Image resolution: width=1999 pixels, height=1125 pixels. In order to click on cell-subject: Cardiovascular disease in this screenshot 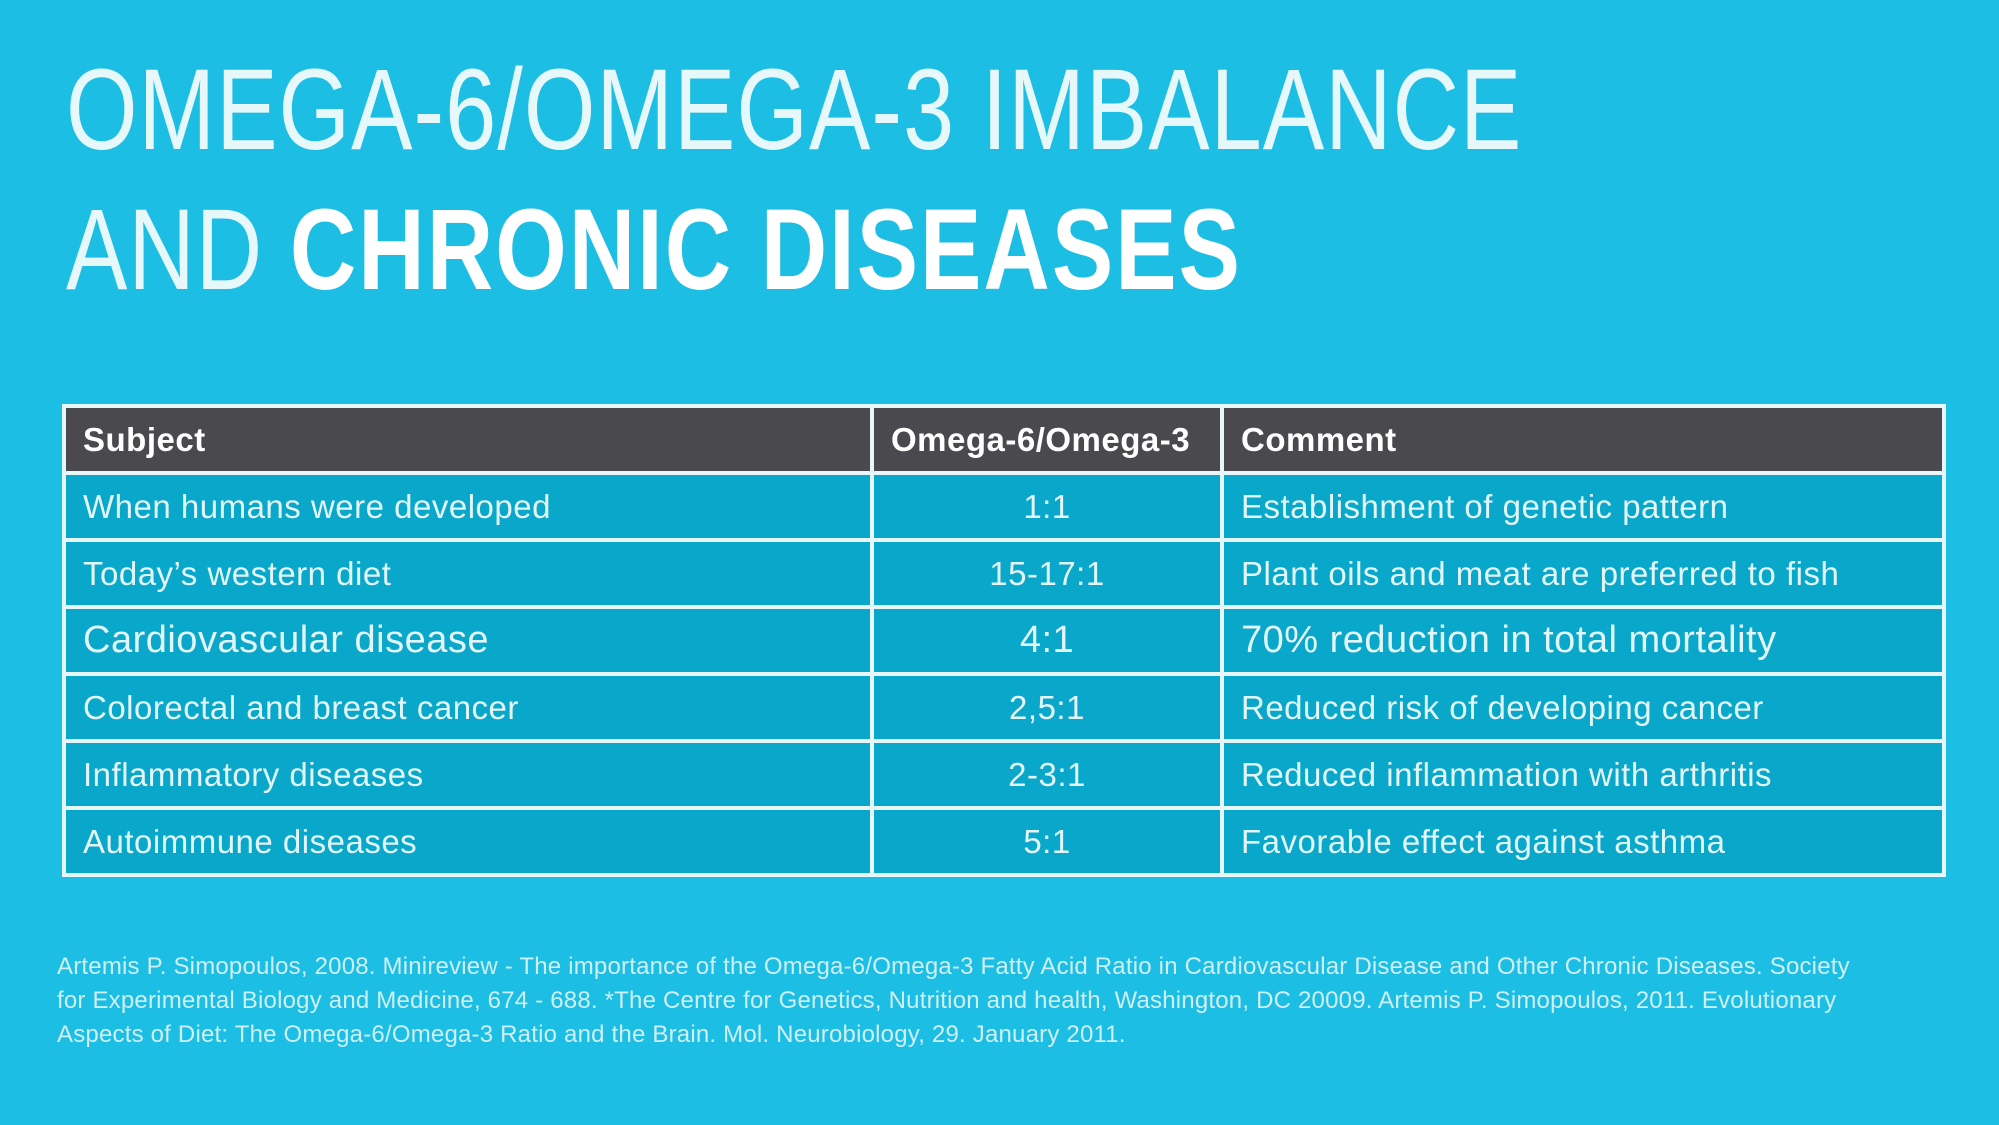, I will do `click(468, 640)`.